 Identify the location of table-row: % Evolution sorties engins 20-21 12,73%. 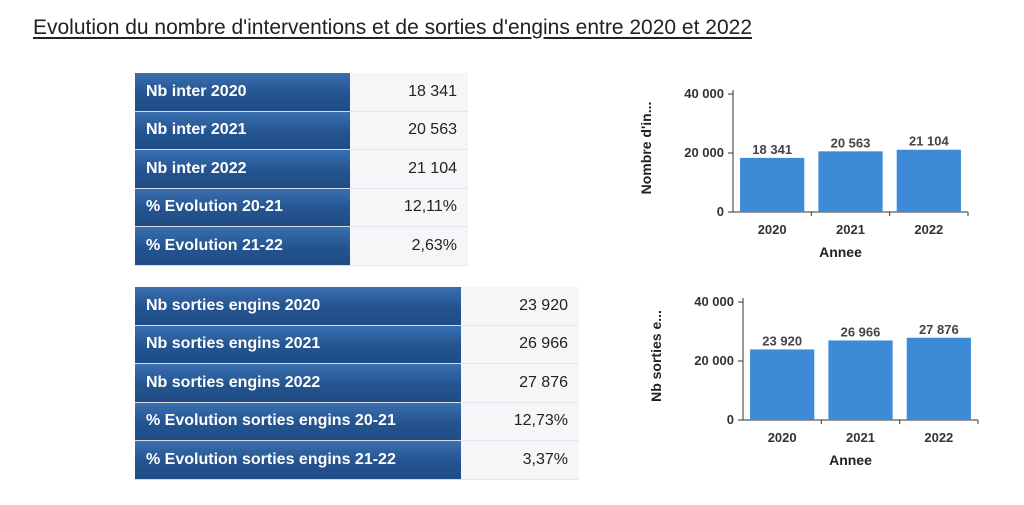
(357, 421).